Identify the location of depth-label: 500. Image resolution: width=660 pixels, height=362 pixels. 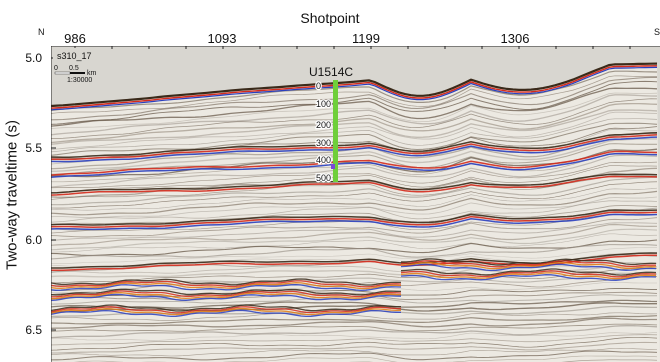
(323, 178).